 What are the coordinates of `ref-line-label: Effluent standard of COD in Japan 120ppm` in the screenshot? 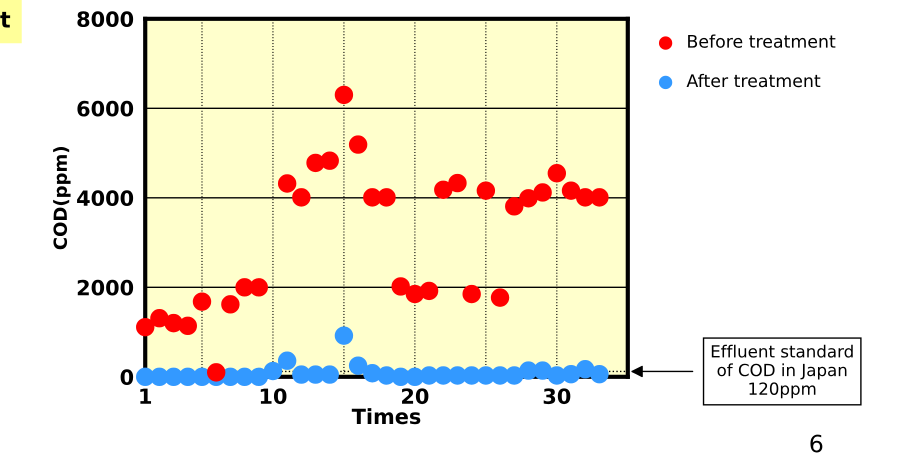 It's located at (782, 371).